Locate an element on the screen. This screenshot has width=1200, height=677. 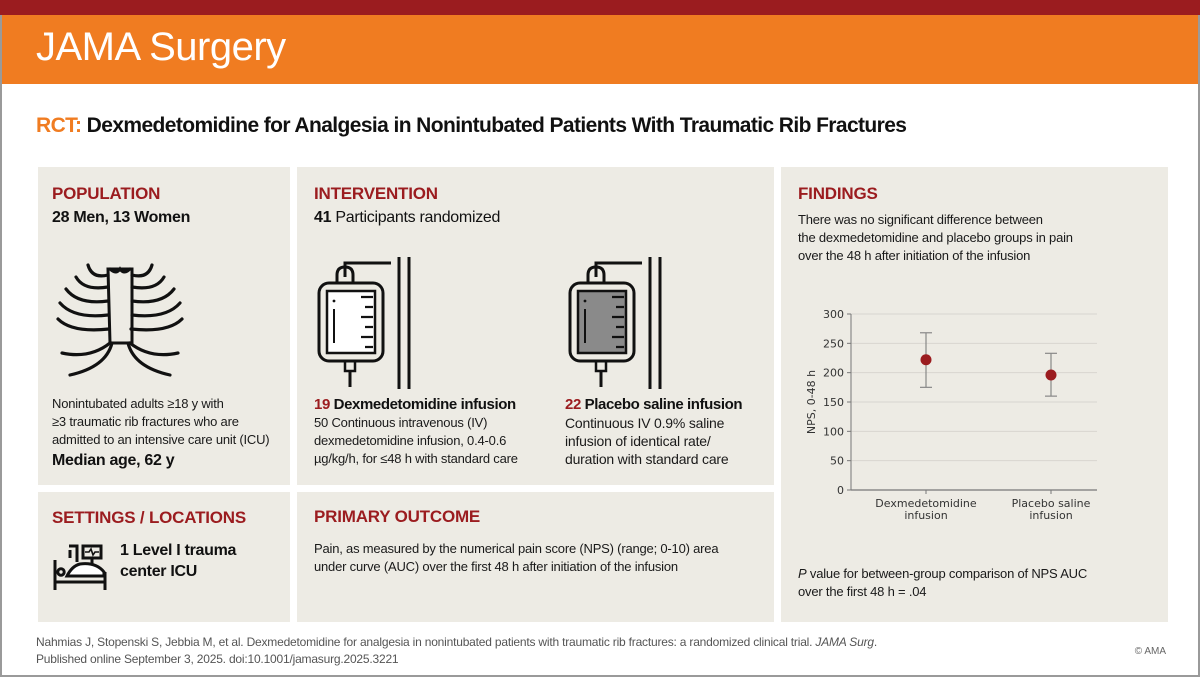
x-tick-label: Placebo saline is located at coordinates (1051, 503).